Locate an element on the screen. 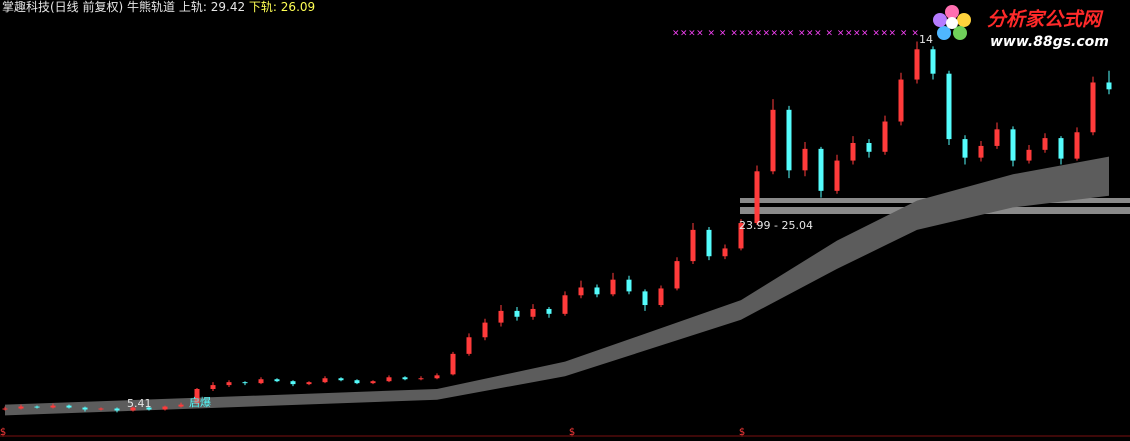 This screenshot has height=441, width=1130. lower-label: 下轨: is located at coordinates (262, 7).